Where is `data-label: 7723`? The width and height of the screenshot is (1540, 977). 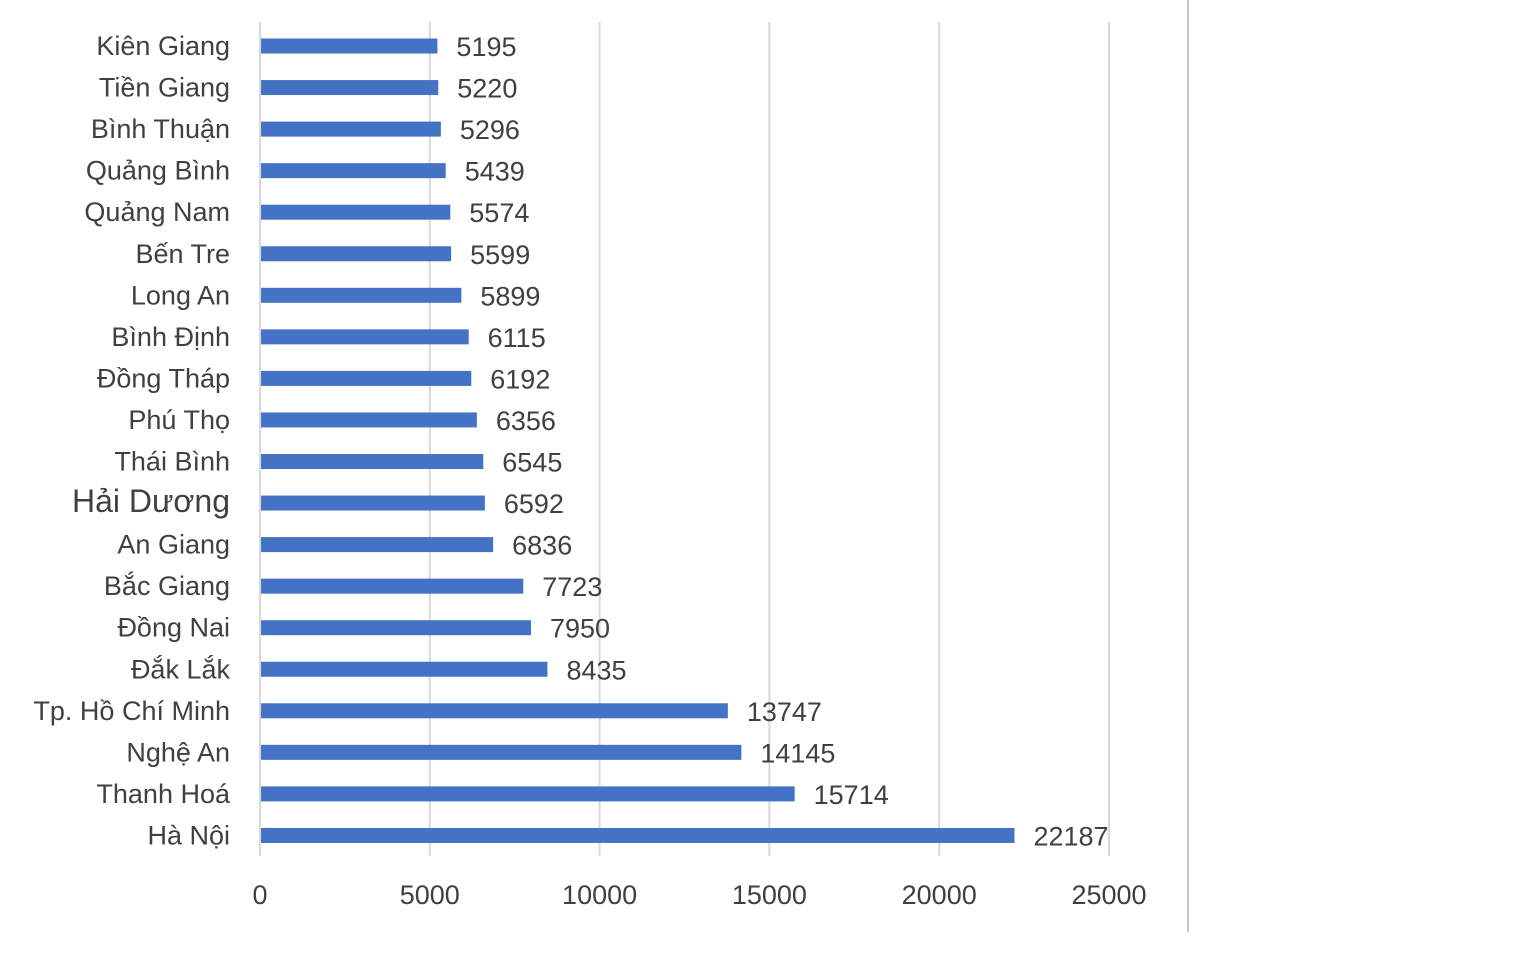 data-label: 7723 is located at coordinates (572, 587).